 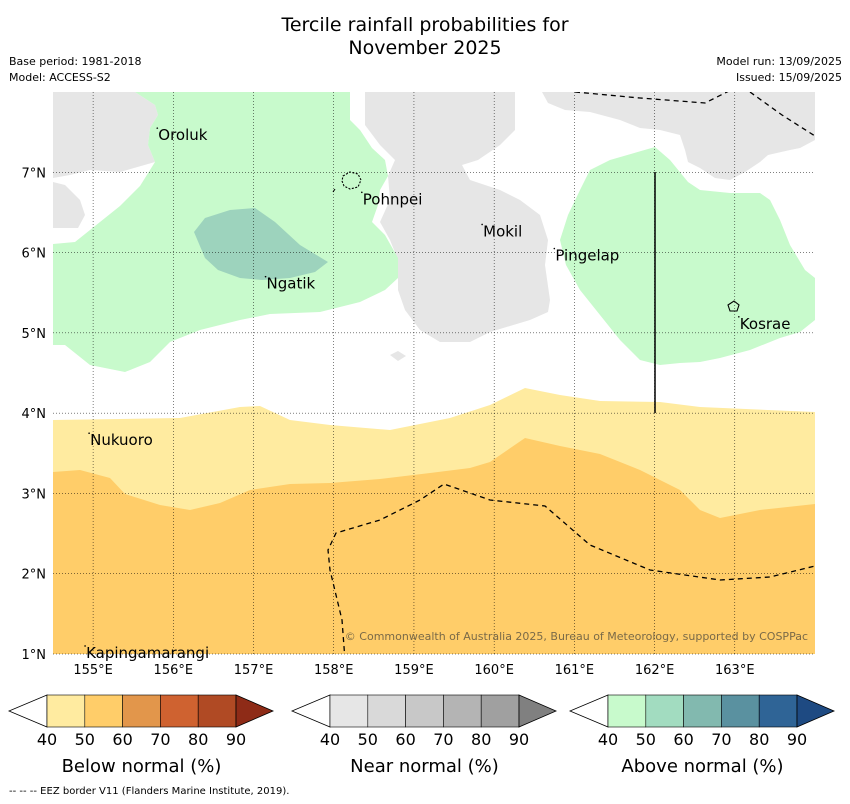 What do you see at coordinates (702, 766) in the screenshot?
I see `legend-title: Above normal (%)` at bounding box center [702, 766].